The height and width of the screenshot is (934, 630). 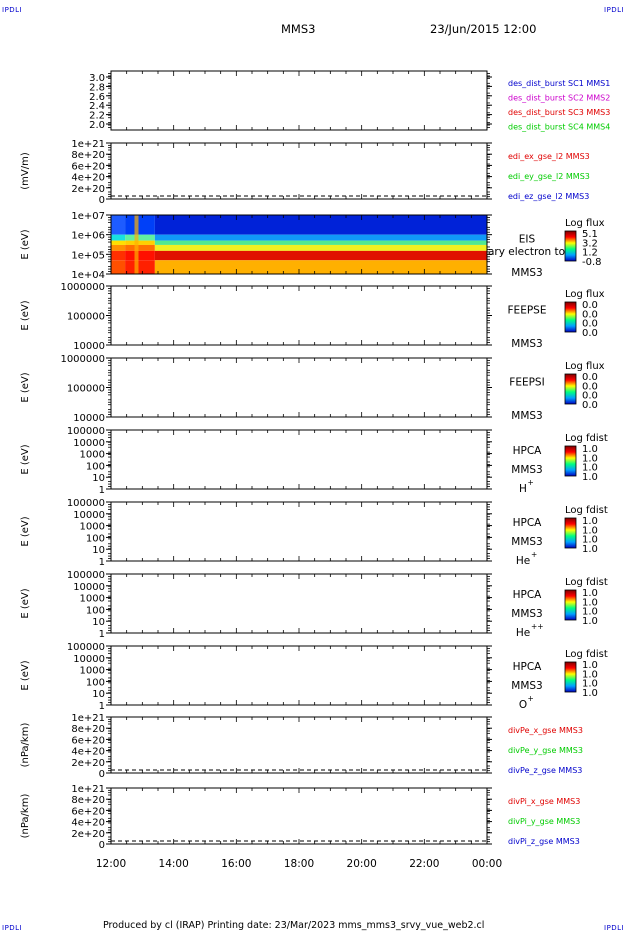 What do you see at coordinates (544, 801) in the screenshot?
I see `legend-entry: divPi_x_gse MMS3` at bounding box center [544, 801].